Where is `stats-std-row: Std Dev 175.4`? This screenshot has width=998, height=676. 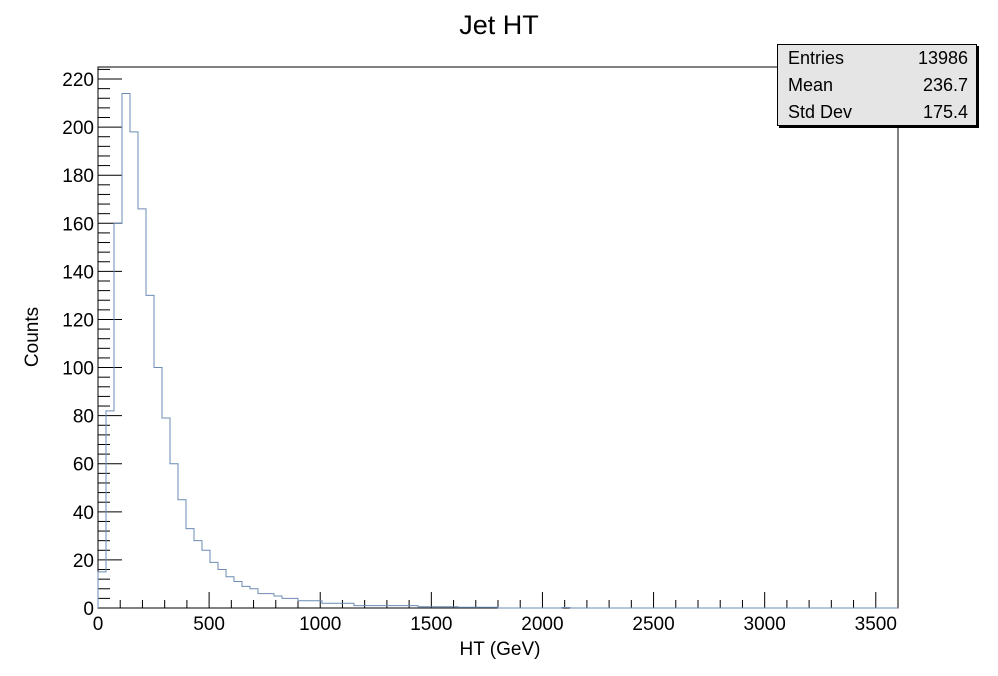
stats-std-row: Std Dev 175.4 is located at coordinates (878, 112).